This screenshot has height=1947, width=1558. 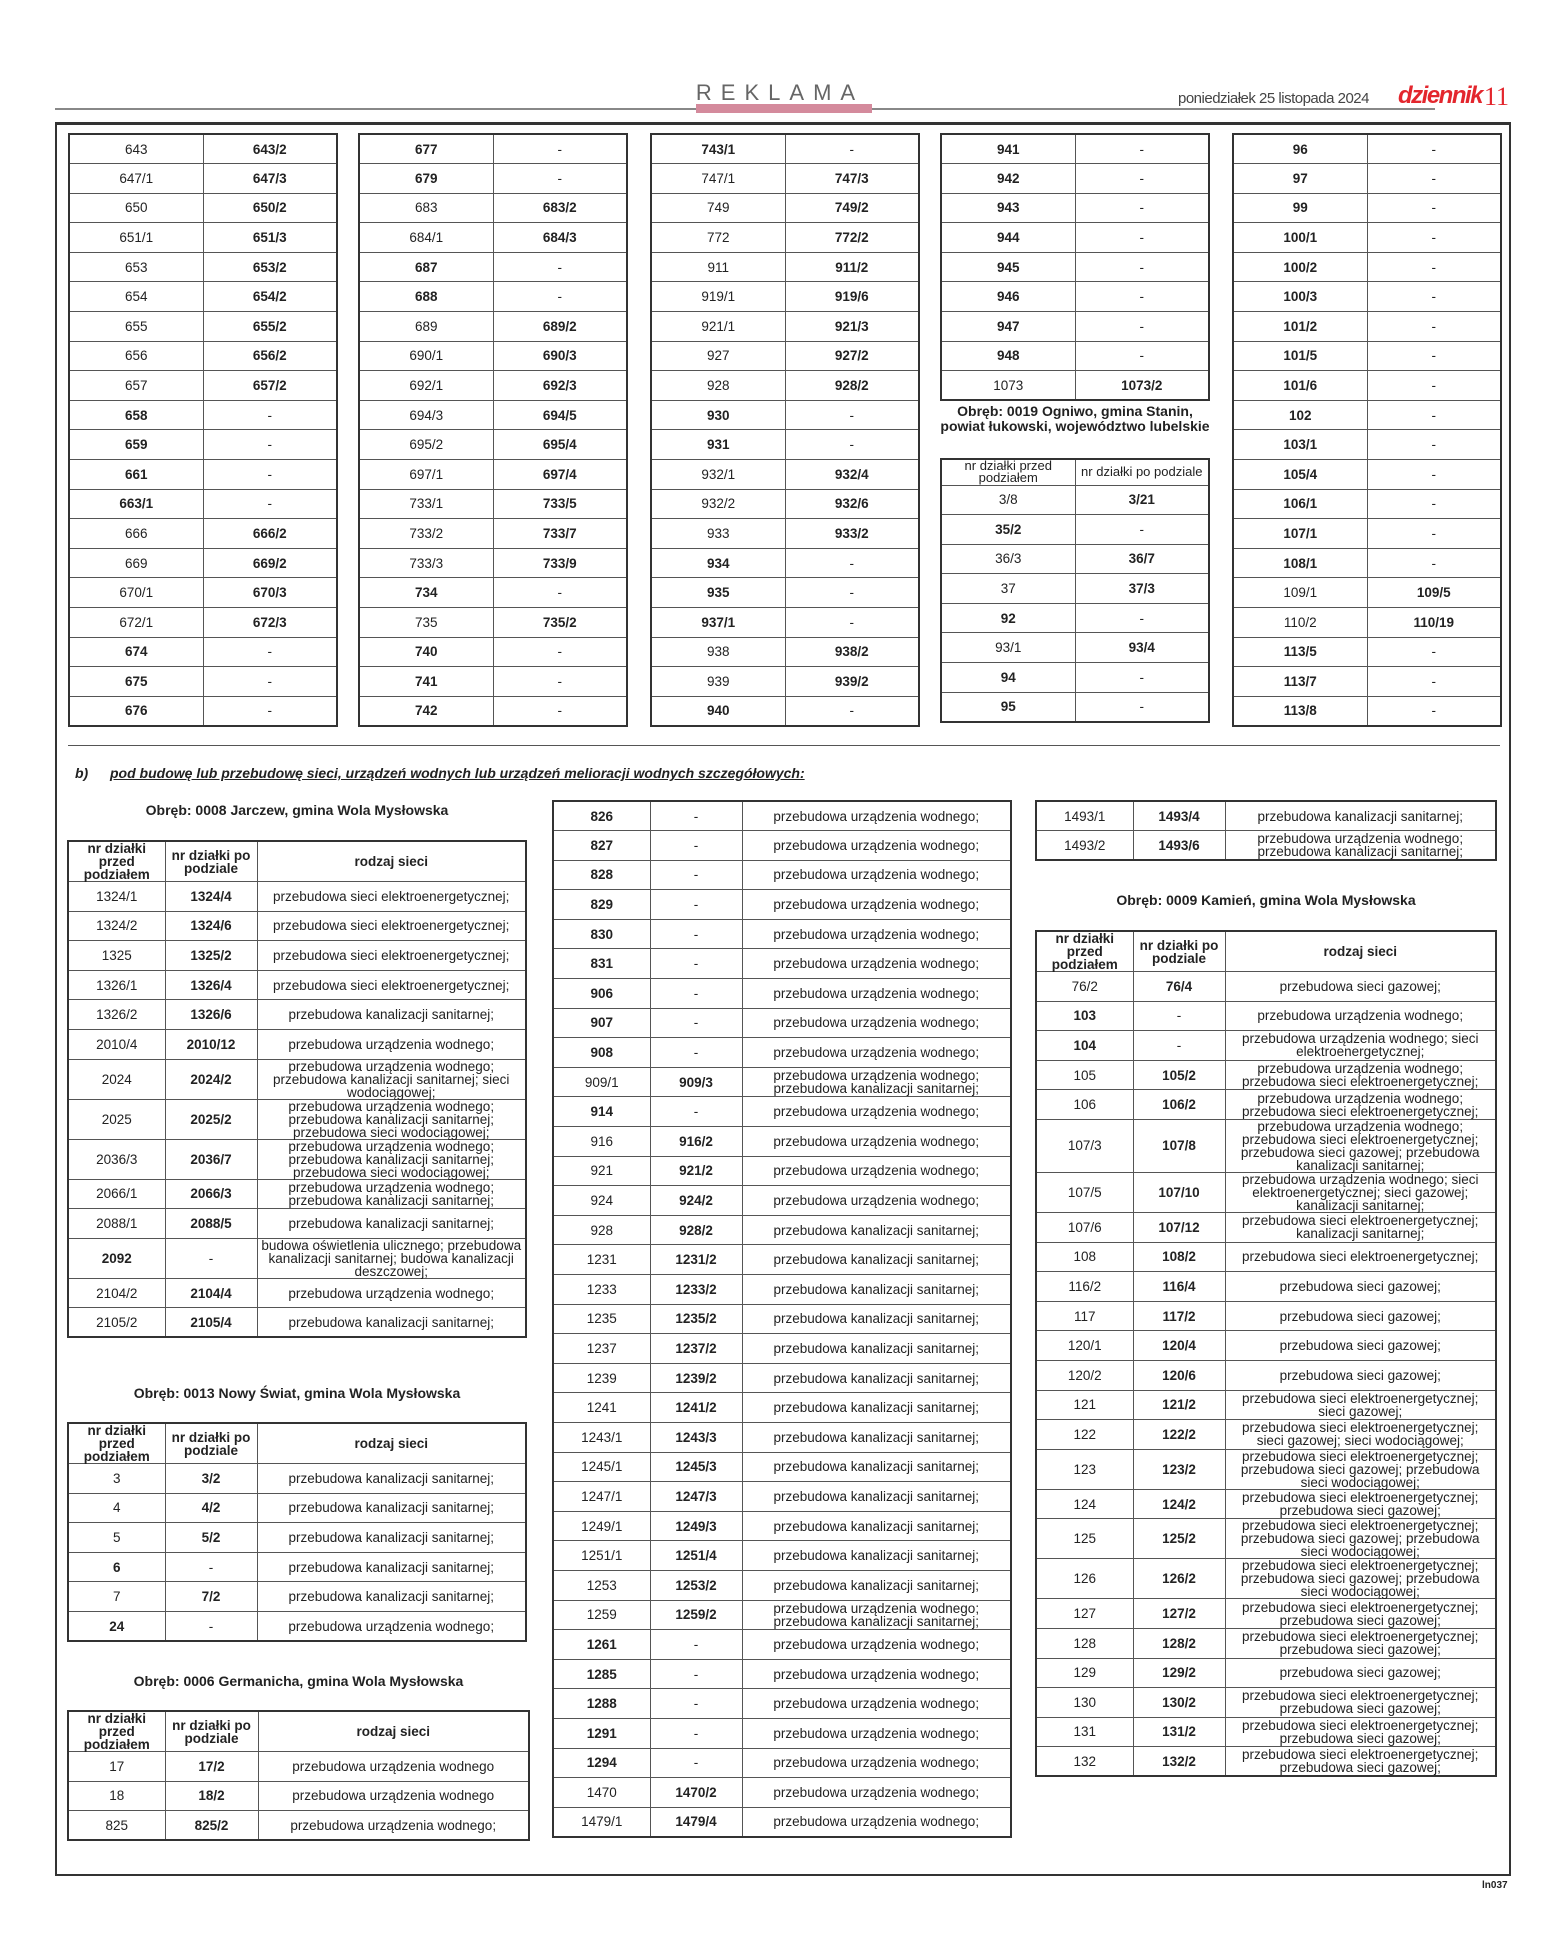 What do you see at coordinates (560, 326) in the screenshot?
I see `parcel-after: 689/2` at bounding box center [560, 326].